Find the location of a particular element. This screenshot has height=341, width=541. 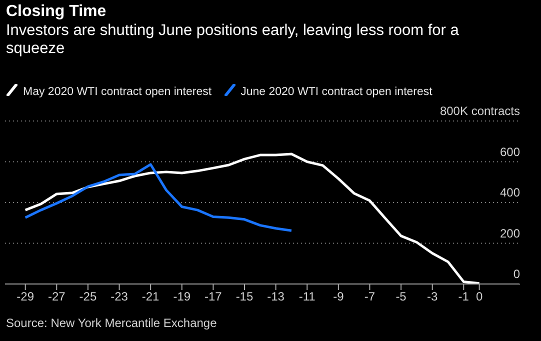

legend-label: June 2020 WTI contract open interest is located at coordinates (336, 91).